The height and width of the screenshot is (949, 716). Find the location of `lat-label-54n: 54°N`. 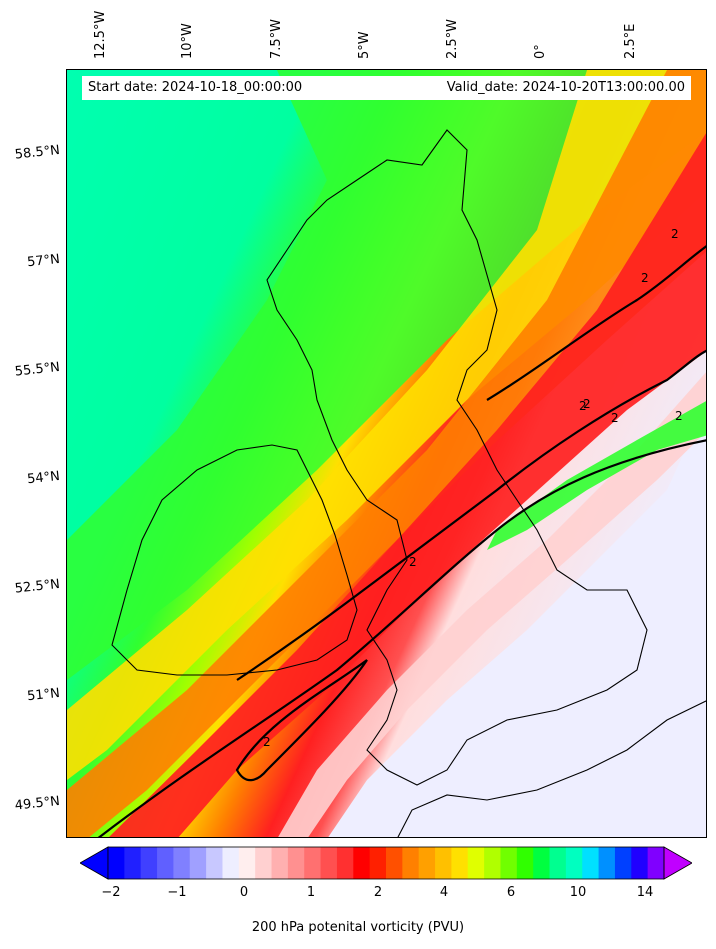

lat-label-54n: 54°N is located at coordinates (43, 478).